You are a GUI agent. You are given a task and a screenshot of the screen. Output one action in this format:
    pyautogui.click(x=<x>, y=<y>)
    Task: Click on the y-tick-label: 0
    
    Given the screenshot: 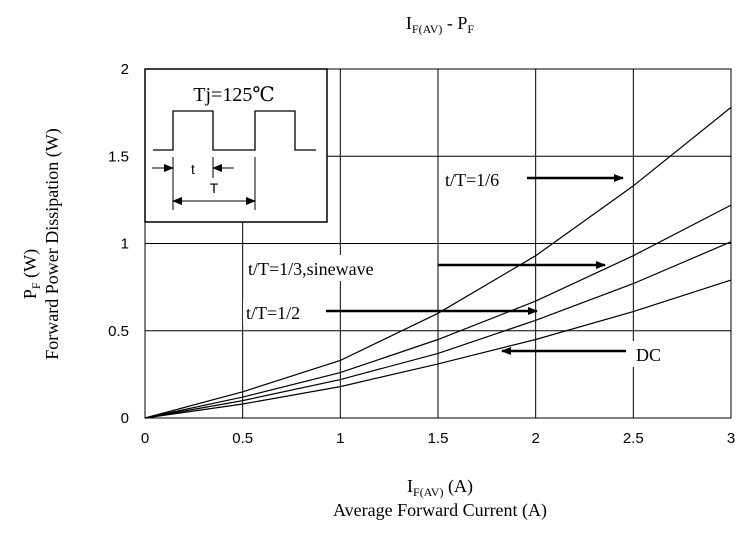 What is the action you would take?
    pyautogui.click(x=125, y=418)
    